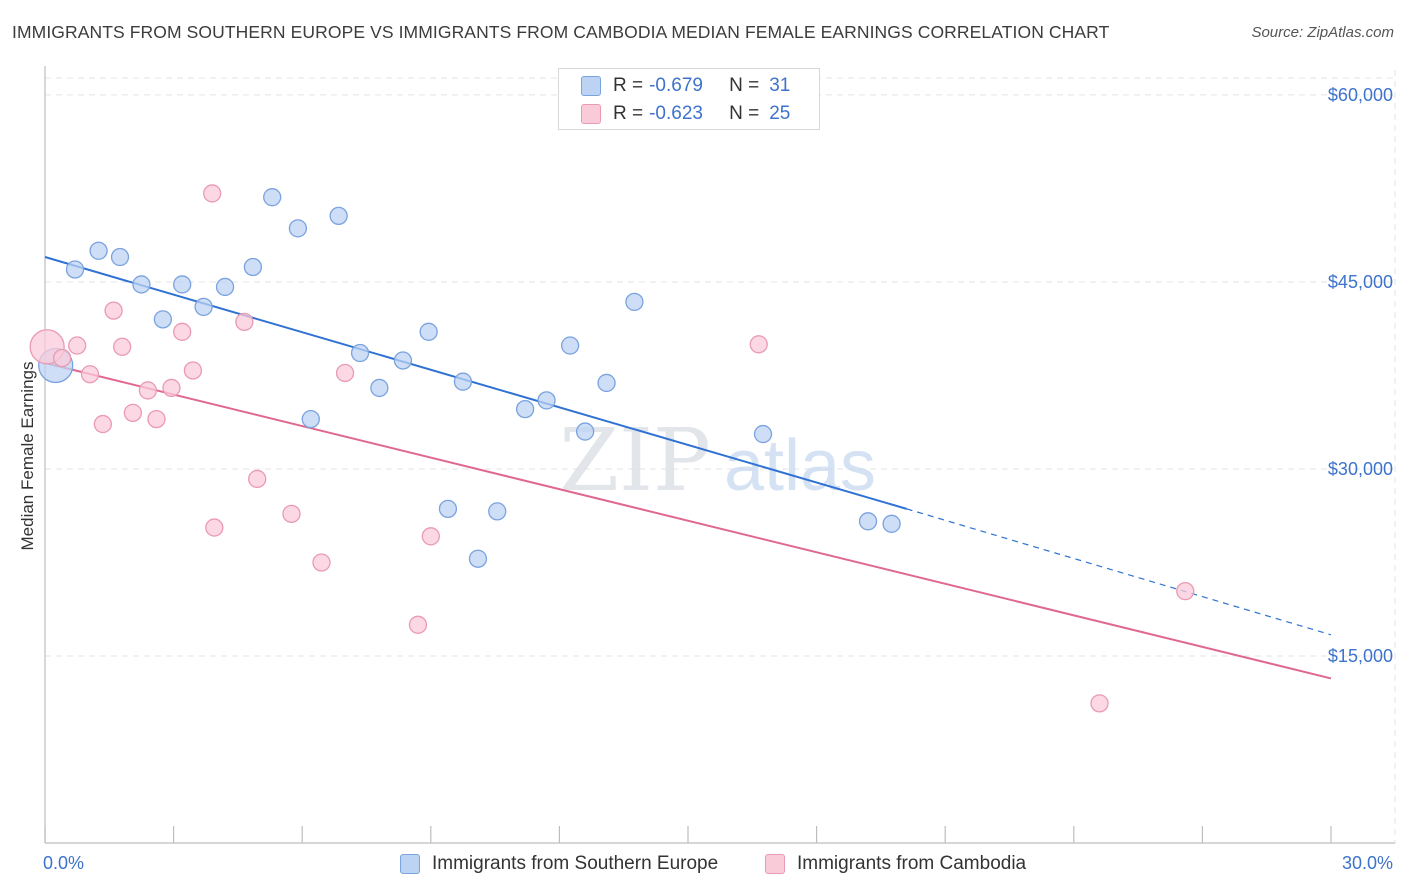  Describe the element at coordinates (1360, 282) in the screenshot. I see `y-tick-label: $45,000` at that location.